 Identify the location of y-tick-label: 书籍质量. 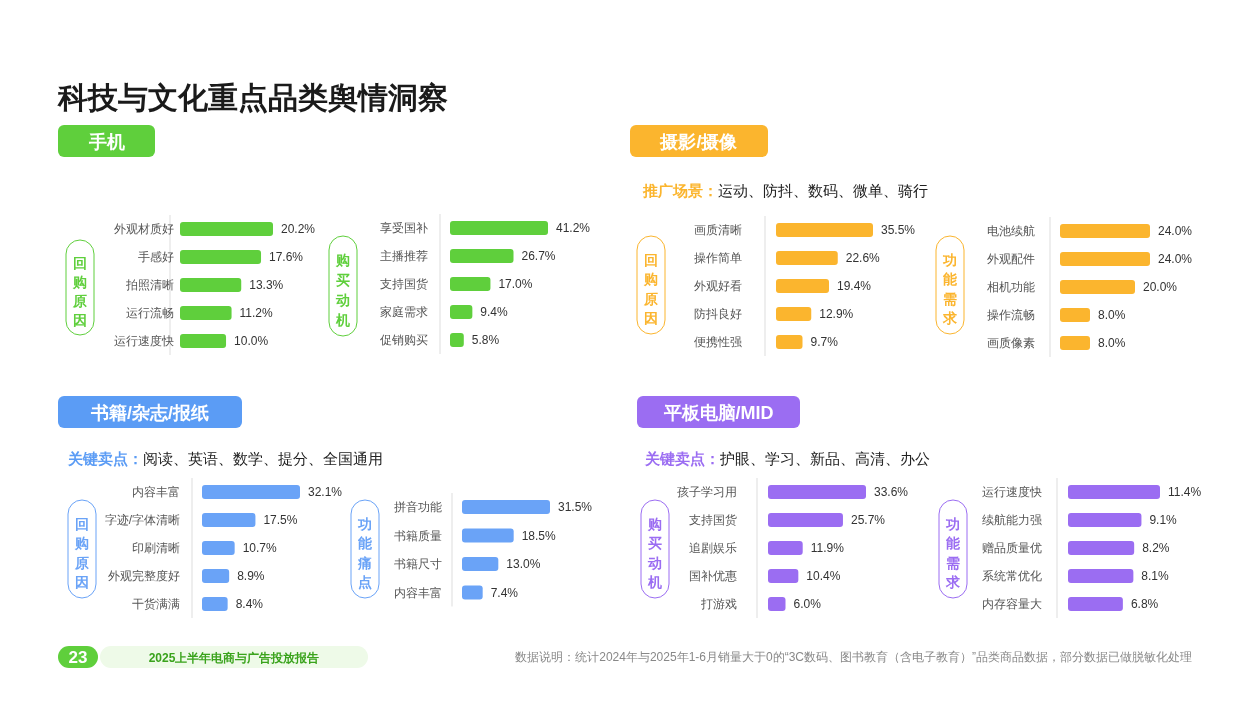
(418, 535).